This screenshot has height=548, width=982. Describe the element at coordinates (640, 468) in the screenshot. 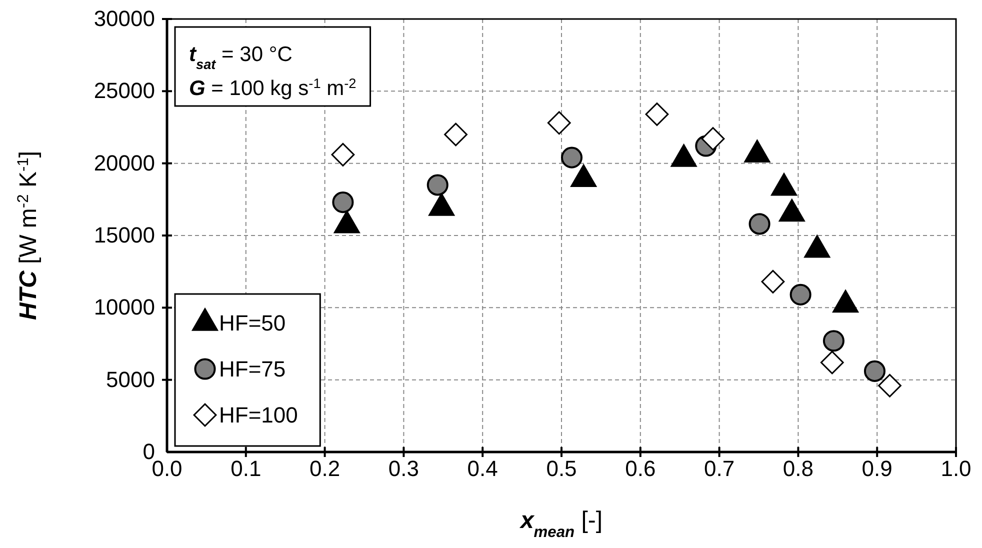

I see `x-tick-label: 0.6` at that location.